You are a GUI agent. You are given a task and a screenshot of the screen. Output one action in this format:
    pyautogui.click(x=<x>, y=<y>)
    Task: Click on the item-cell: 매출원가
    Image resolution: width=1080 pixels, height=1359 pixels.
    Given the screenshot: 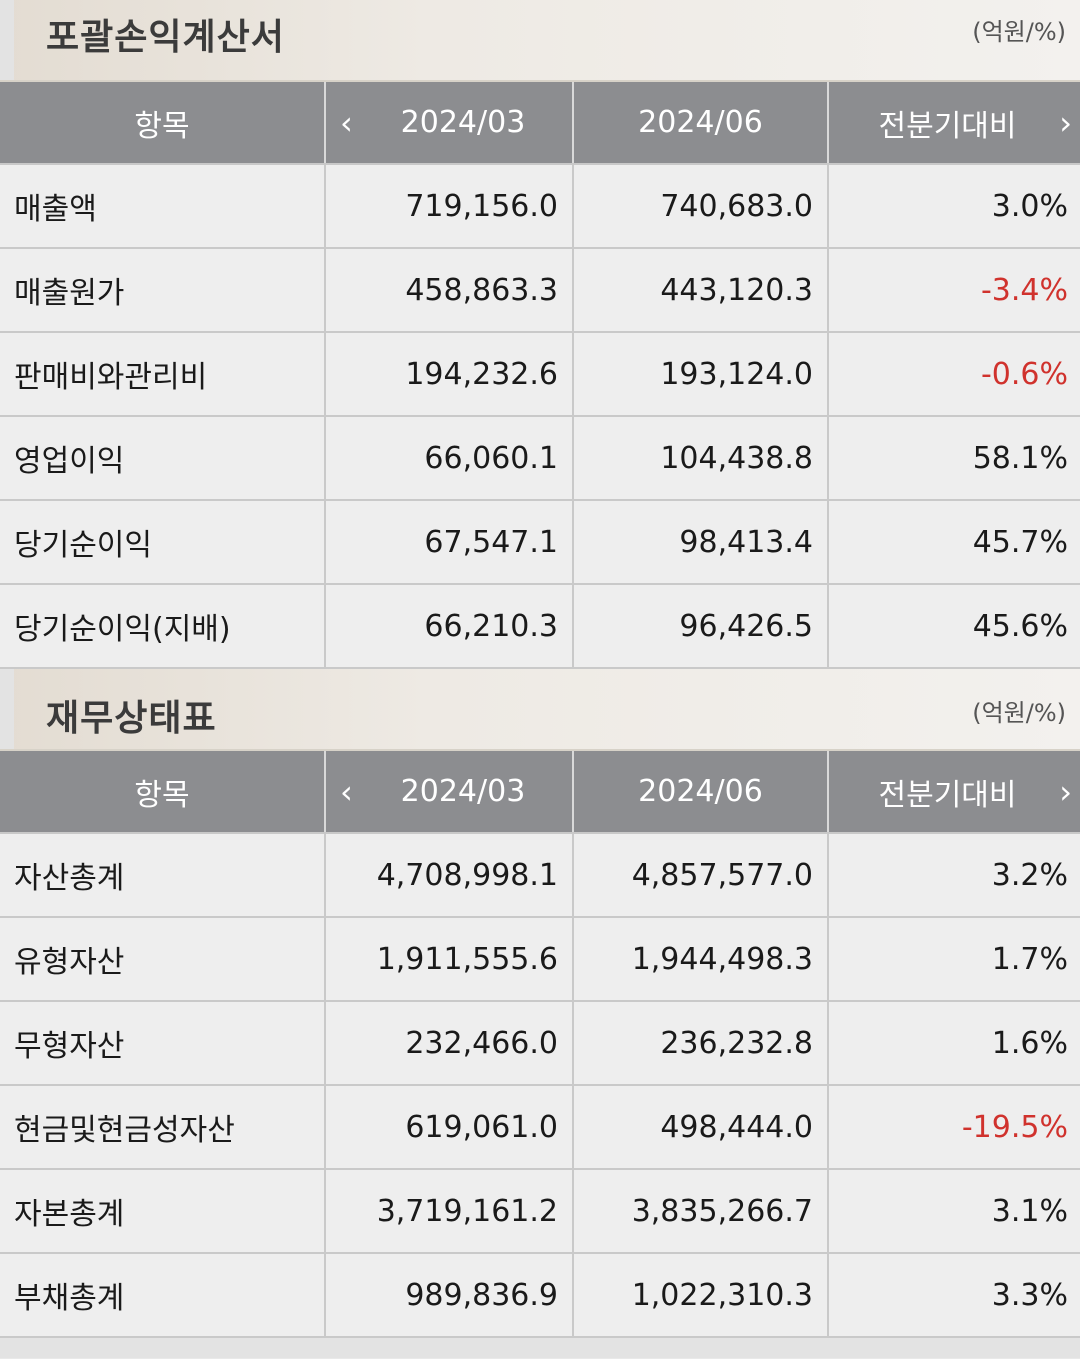 What is the action you would take?
    pyautogui.click(x=163, y=290)
    